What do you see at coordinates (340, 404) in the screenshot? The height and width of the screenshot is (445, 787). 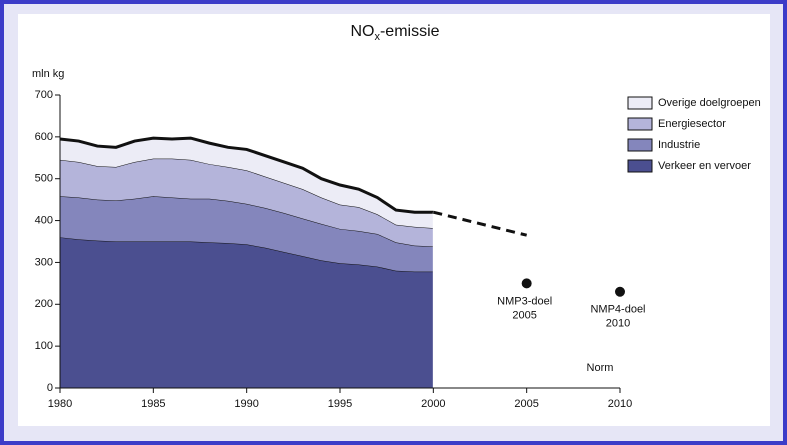 I see `x-tick-label: 1995` at bounding box center [340, 404].